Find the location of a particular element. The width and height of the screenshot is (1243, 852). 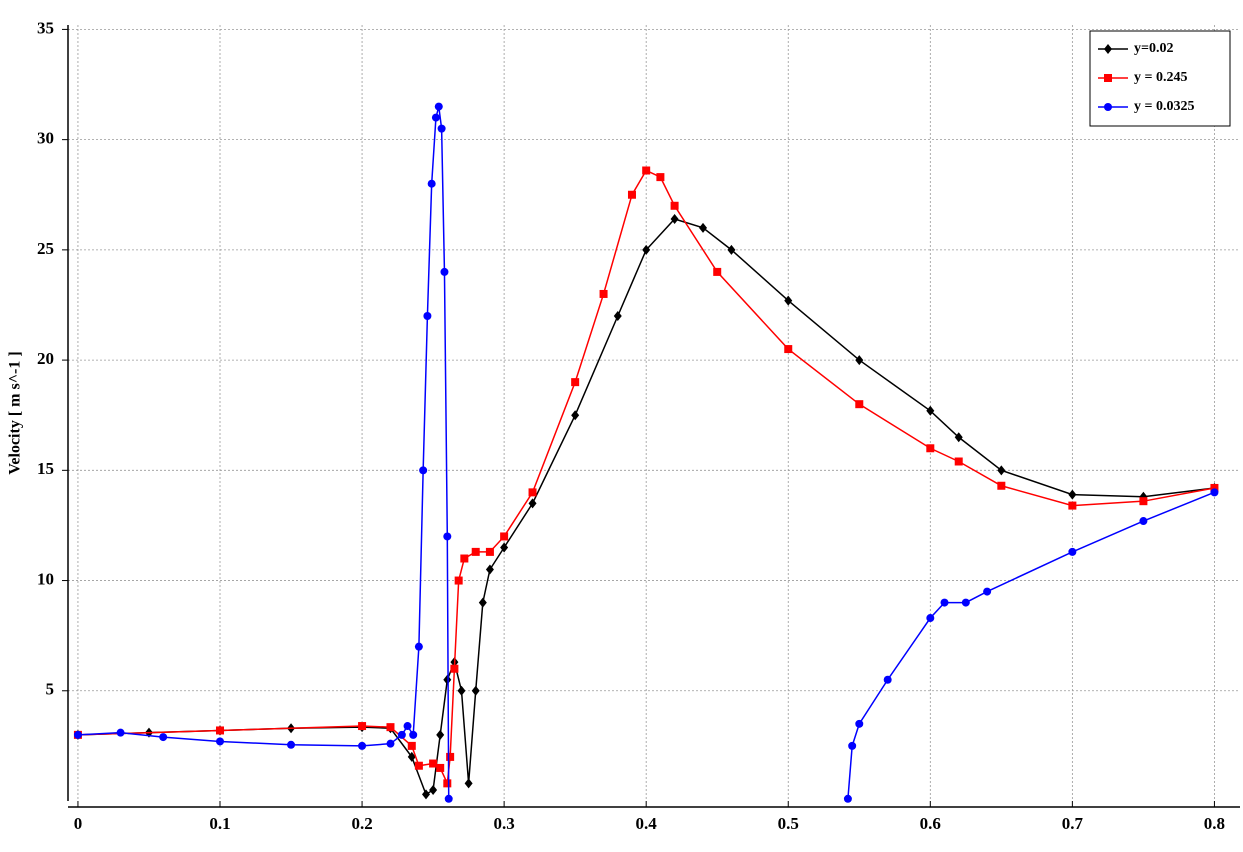

y-tick-label: 15 is located at coordinates (45, 468).